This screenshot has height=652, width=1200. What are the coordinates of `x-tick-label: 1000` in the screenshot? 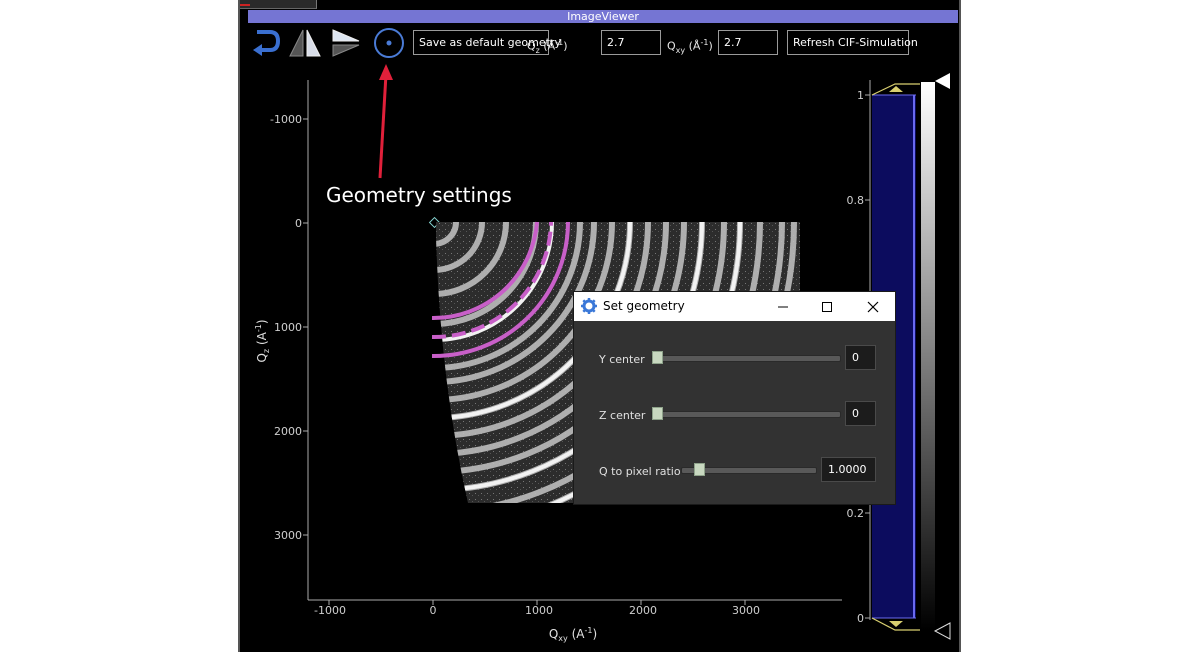 It's located at (539, 610).